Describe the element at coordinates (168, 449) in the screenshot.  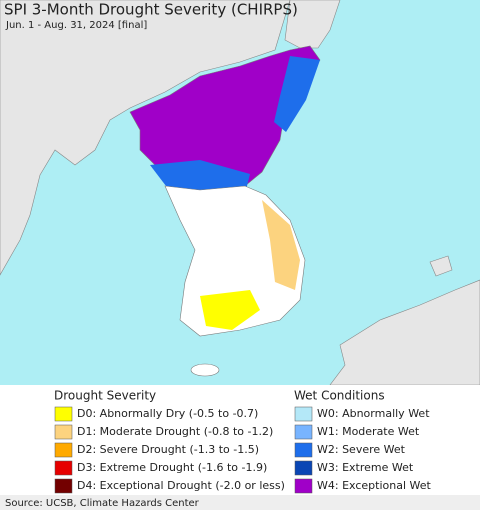
I see `legend-label: D2: Severe Drought (-1.3 to -1.5)` at that location.